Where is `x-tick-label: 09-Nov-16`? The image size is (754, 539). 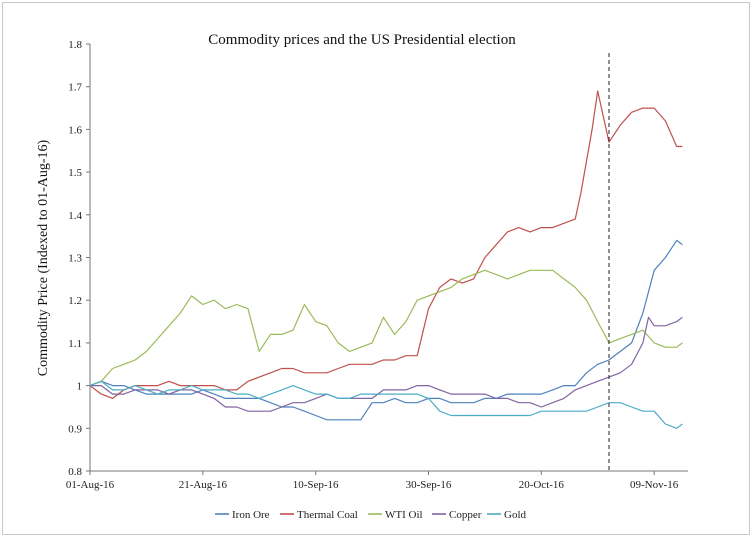 x-tick-label: 09-Nov-16 is located at coordinates (654, 485).